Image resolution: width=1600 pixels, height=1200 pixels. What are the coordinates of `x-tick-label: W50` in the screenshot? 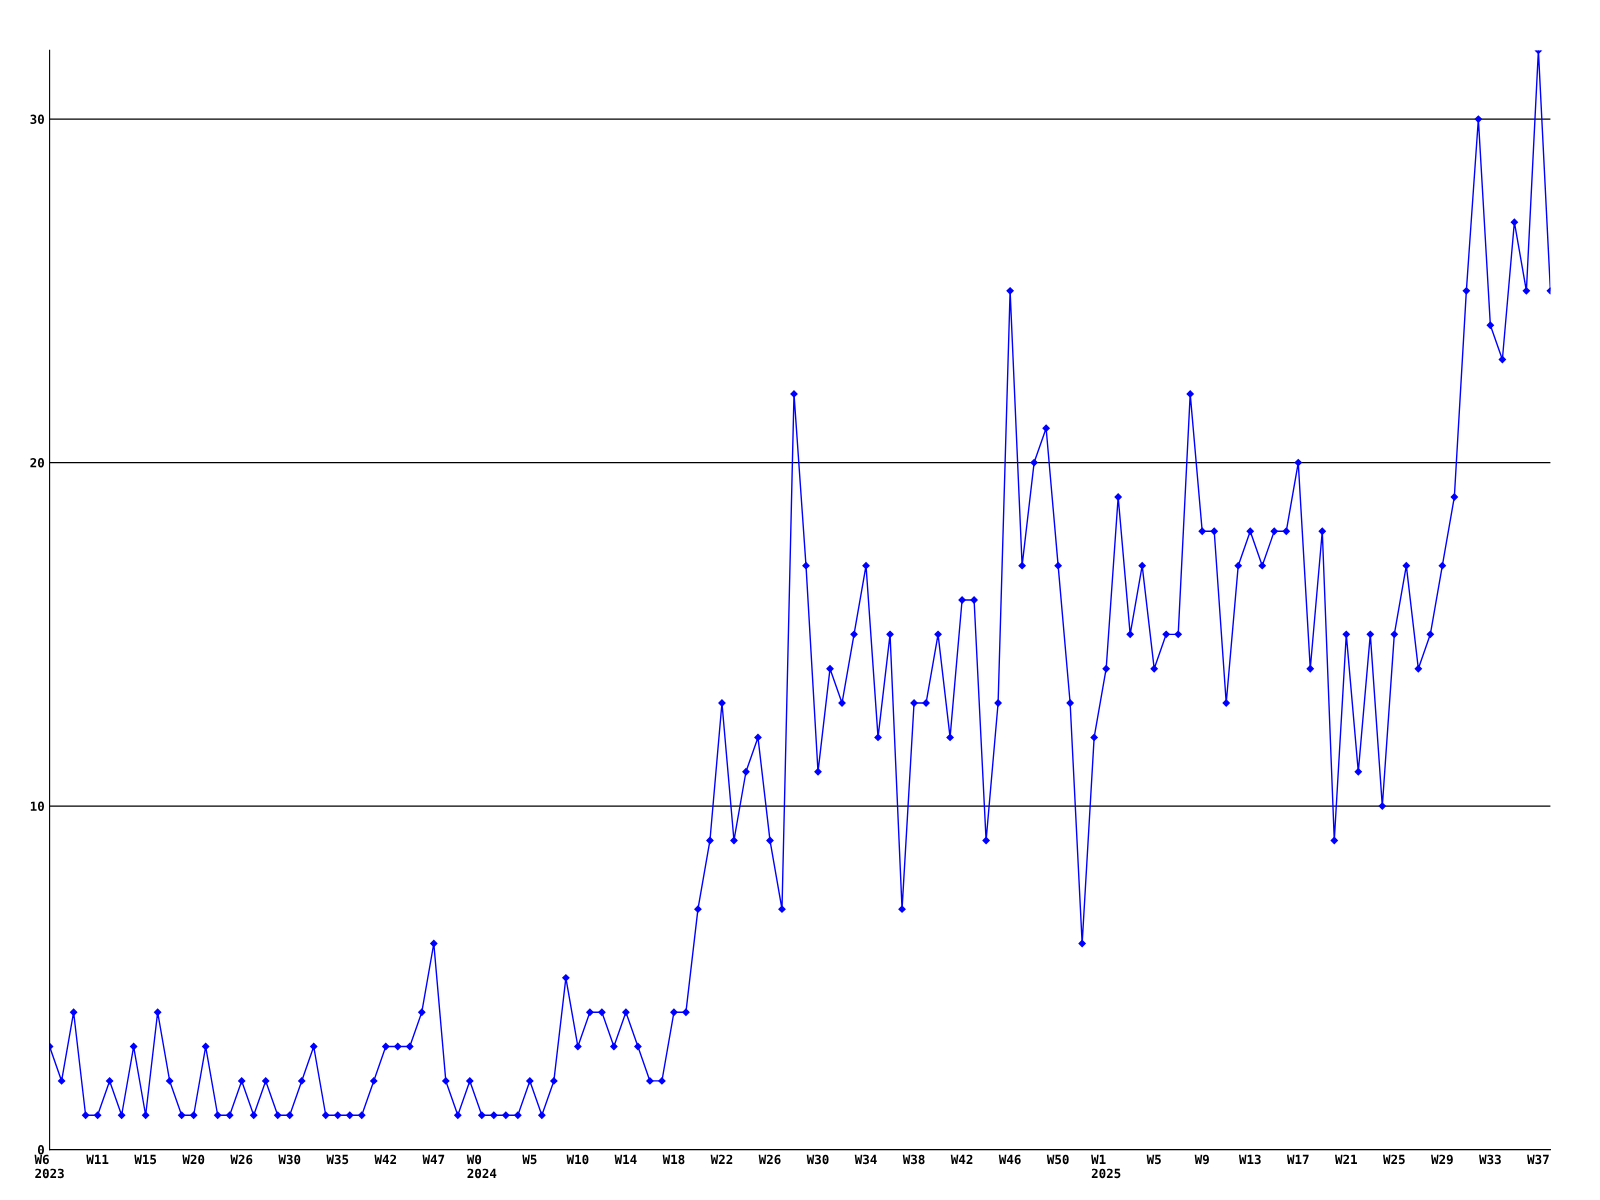 It's located at (1057, 1159).